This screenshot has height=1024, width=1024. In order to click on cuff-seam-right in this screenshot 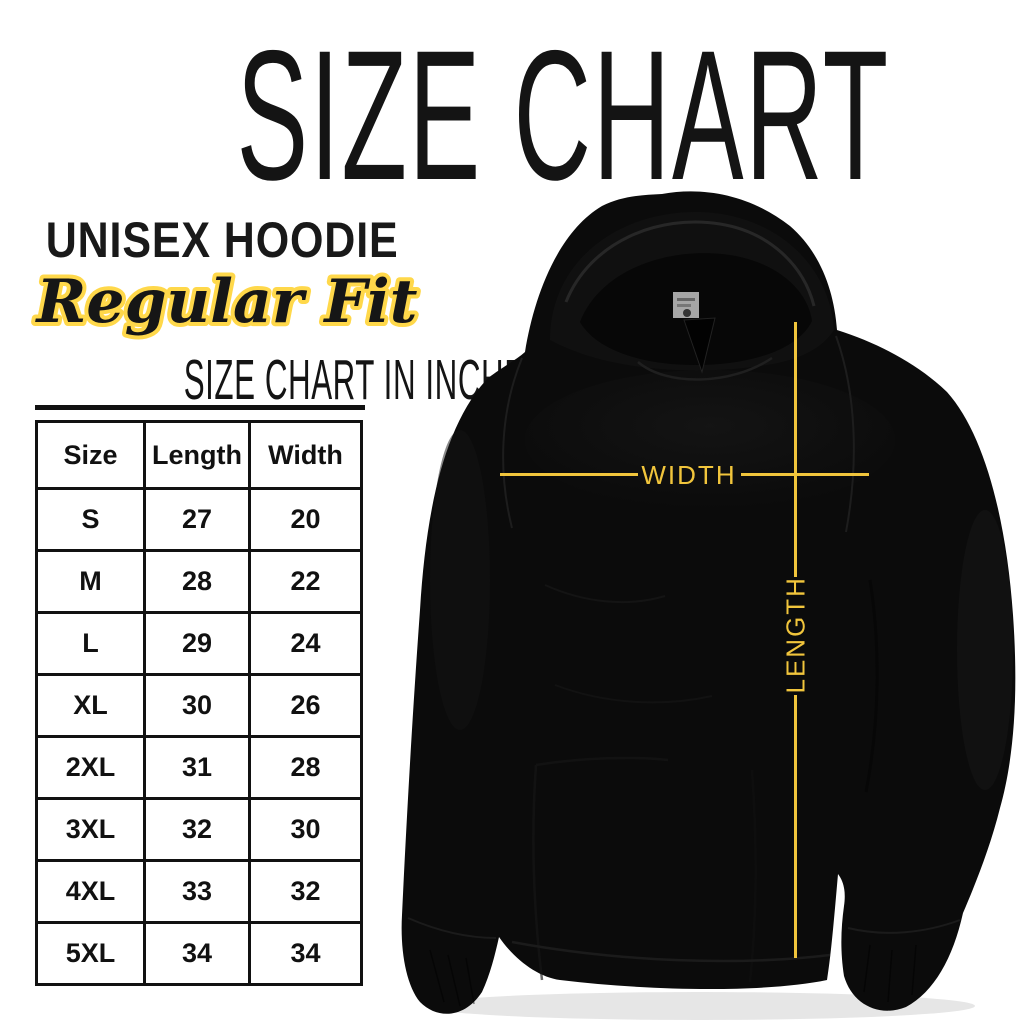, I will do `click(904, 926)`.